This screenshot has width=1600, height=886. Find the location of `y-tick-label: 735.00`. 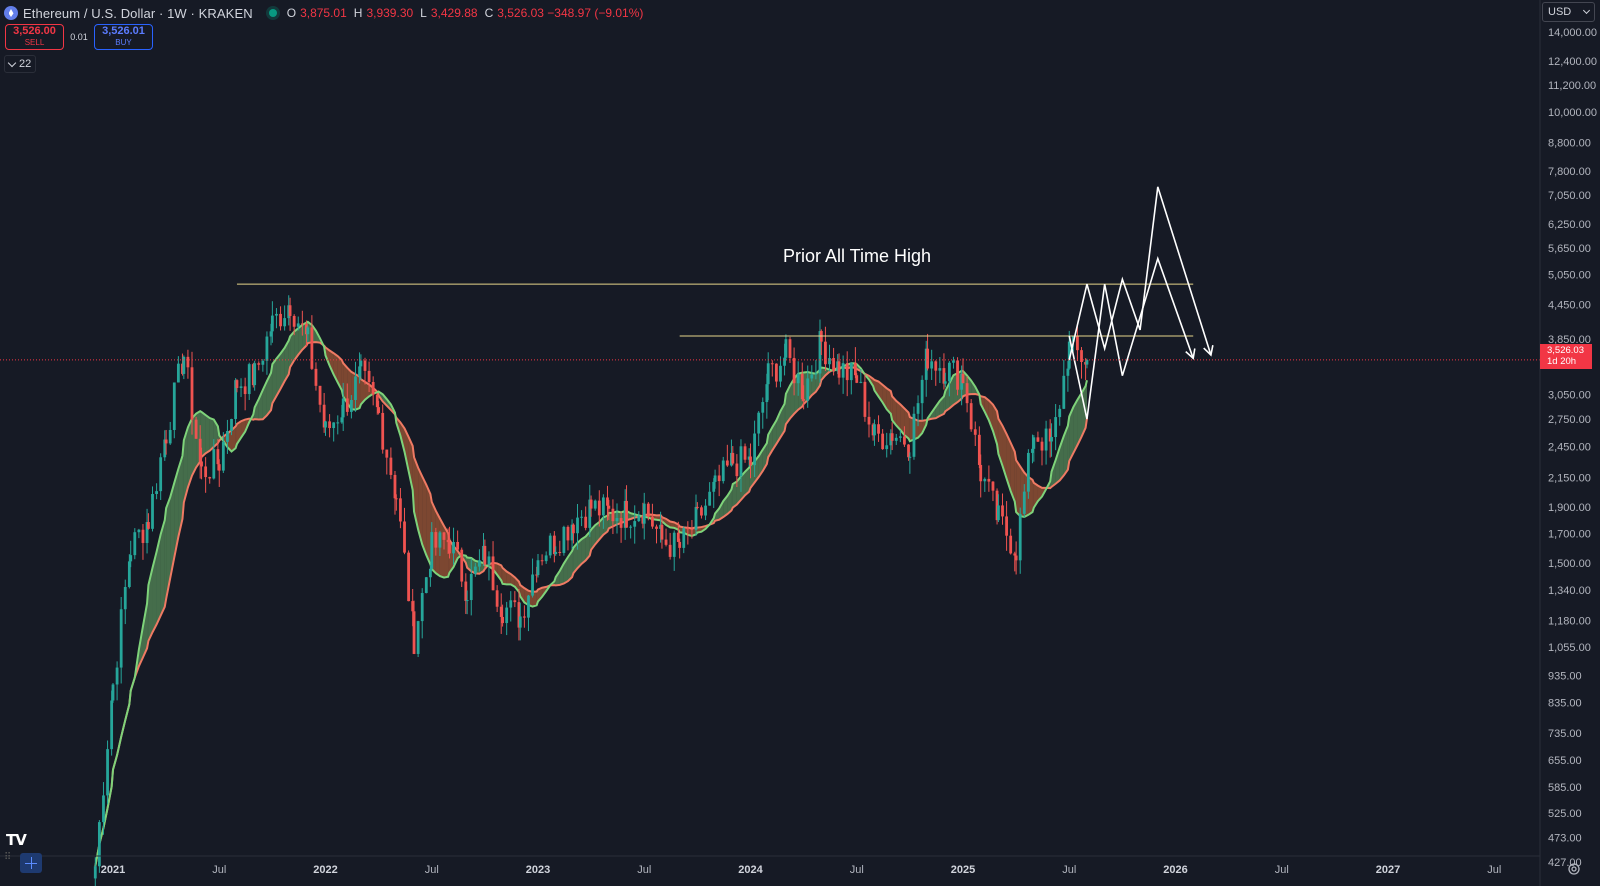

y-tick-label: 735.00 is located at coordinates (1565, 734).